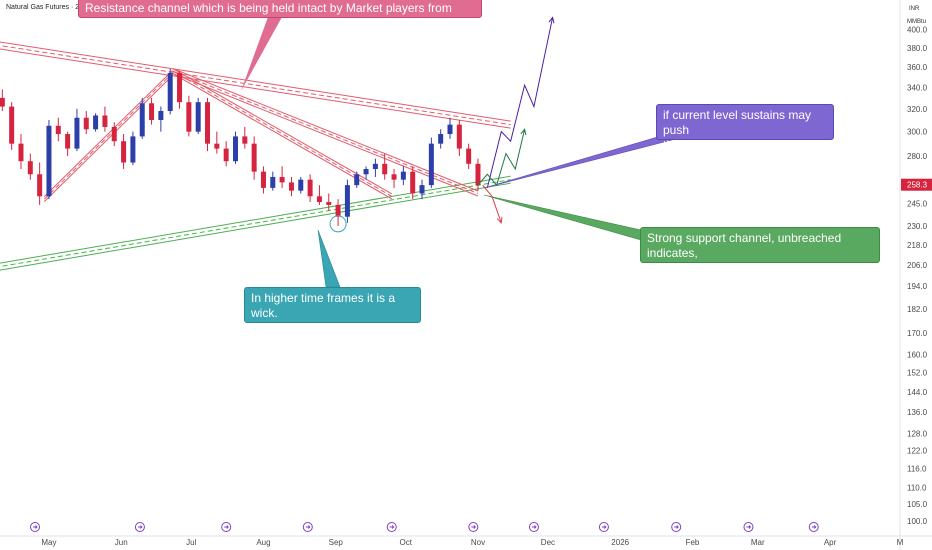 This screenshot has height=550, width=932. I want to click on bullish-projection, so click(520, 103).